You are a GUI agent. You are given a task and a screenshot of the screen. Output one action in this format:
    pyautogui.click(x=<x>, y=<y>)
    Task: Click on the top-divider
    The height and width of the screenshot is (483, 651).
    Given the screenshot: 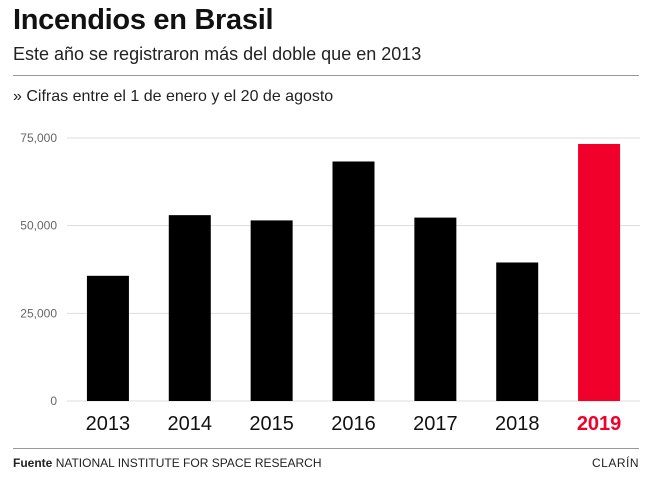 What is the action you would take?
    pyautogui.click(x=326, y=75)
    